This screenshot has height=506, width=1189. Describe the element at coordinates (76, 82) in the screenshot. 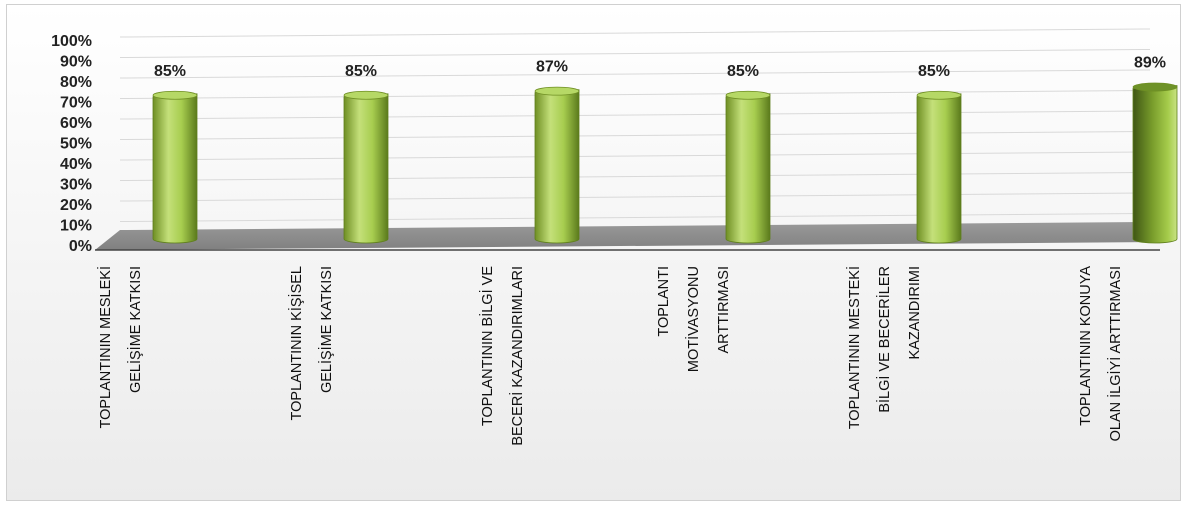

I see `y-tick-label: 80%` at that location.